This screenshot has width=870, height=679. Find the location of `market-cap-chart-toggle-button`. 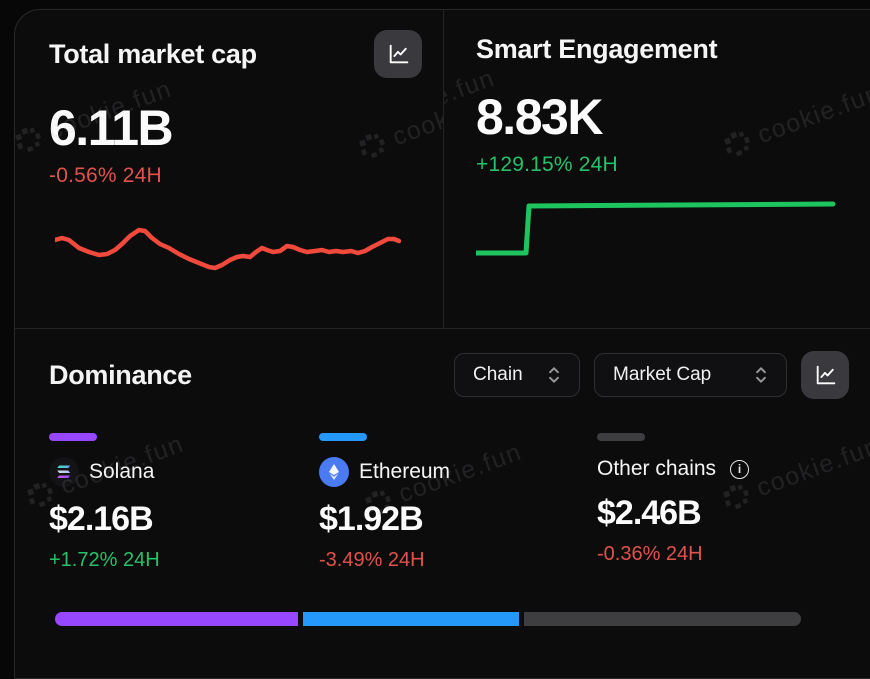

market-cap-chart-toggle-button is located at coordinates (398, 54).